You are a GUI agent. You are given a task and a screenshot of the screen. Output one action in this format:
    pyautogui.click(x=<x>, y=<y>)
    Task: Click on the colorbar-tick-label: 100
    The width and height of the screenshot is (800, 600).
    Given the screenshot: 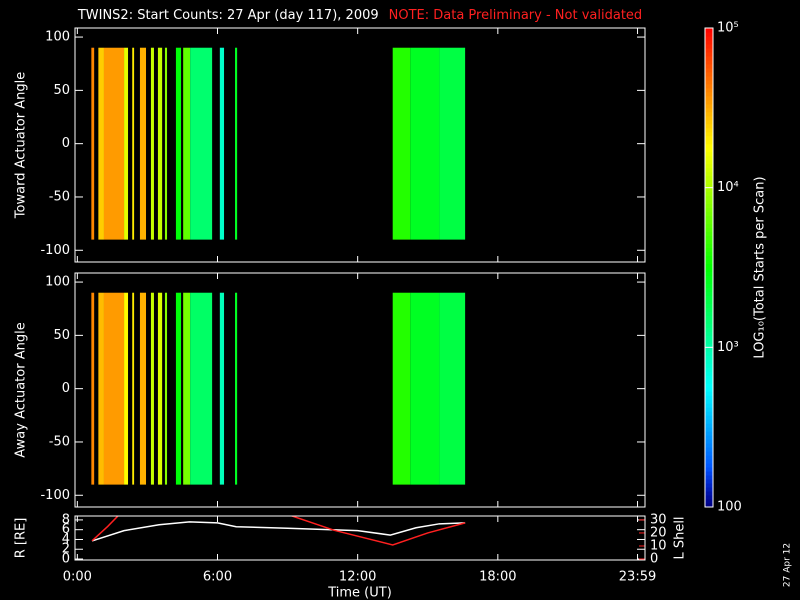 What is the action you would take?
    pyautogui.click(x=729, y=507)
    